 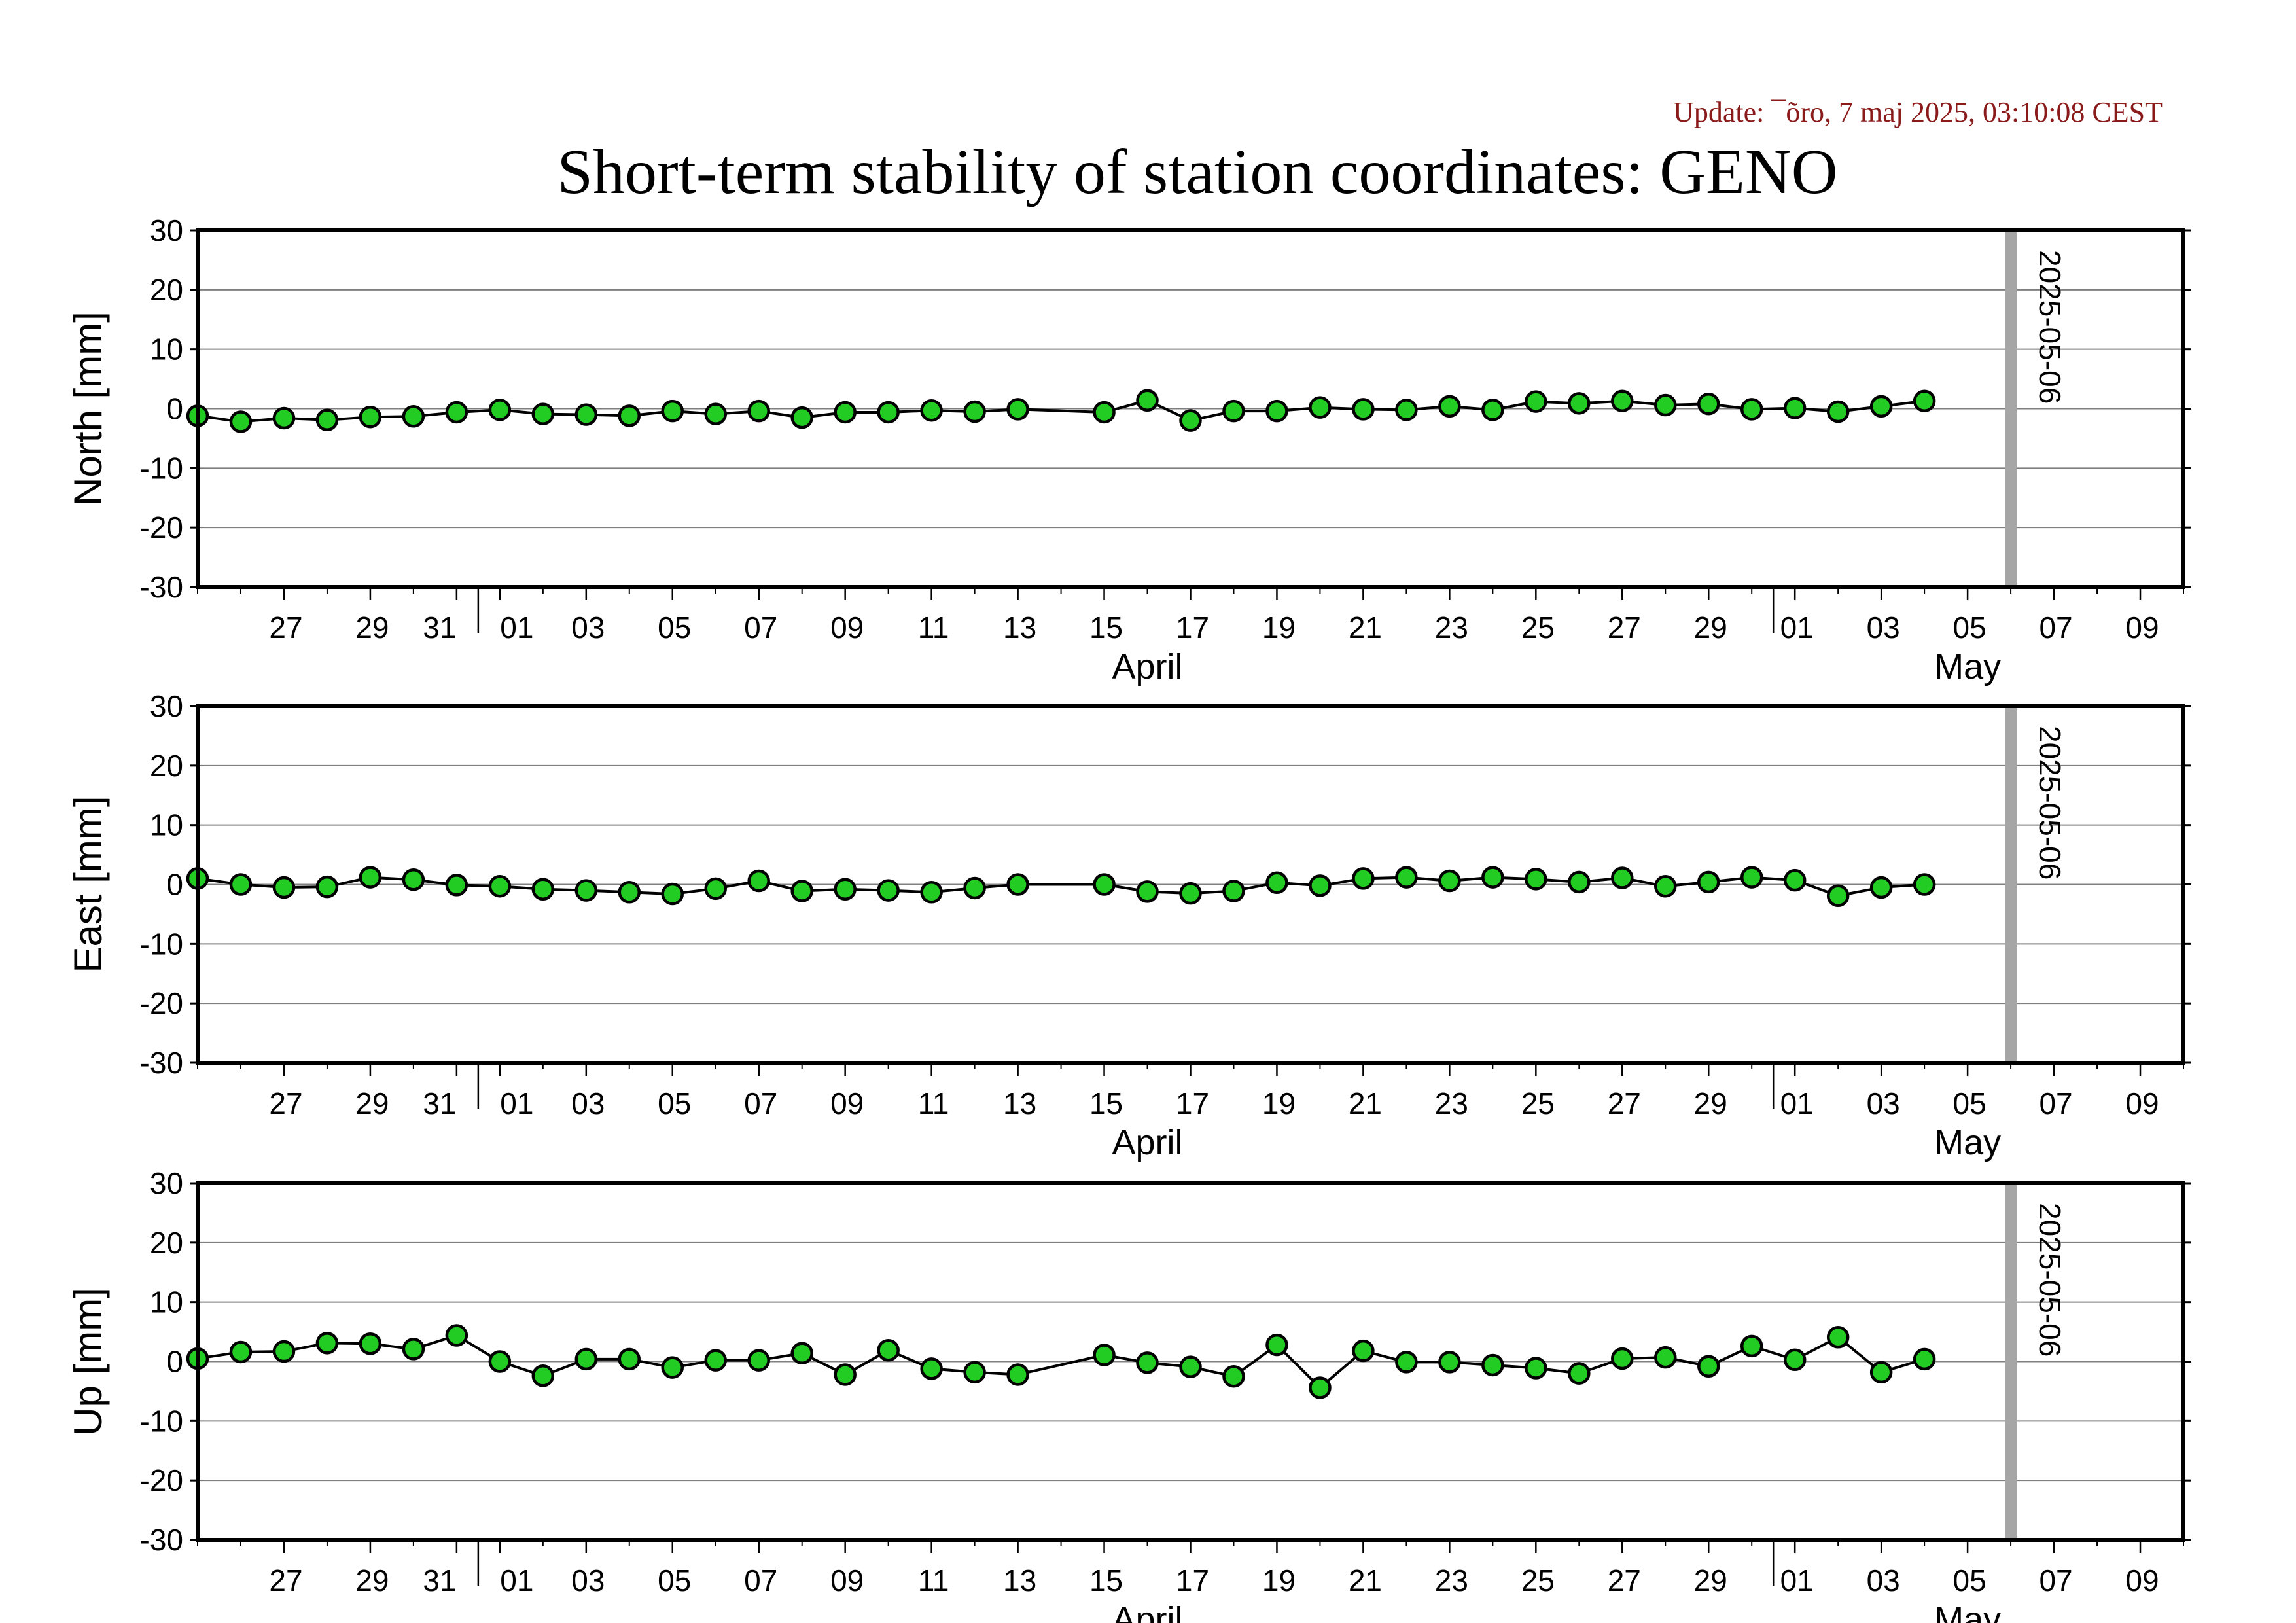 I want to click on y-tick-label: -20, so click(x=161, y=527).